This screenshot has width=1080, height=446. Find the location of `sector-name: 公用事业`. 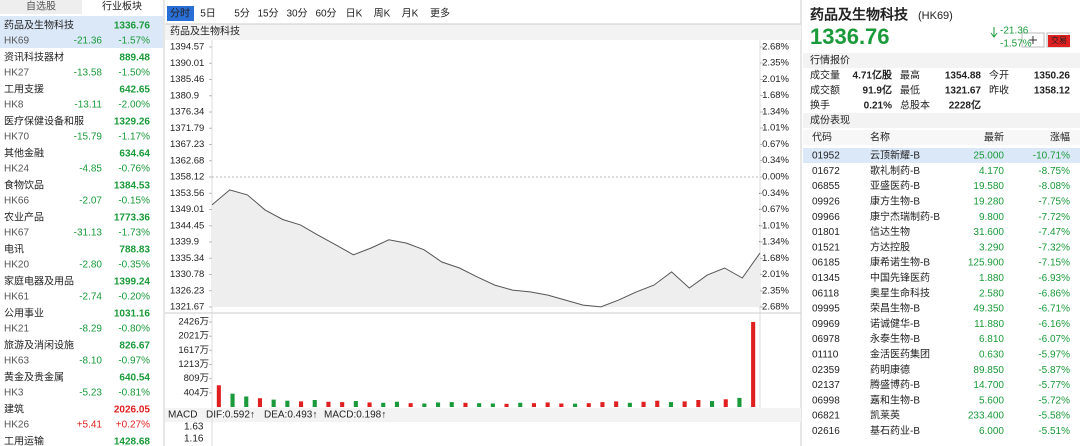

sector-name: 公用事业 is located at coordinates (24, 313).